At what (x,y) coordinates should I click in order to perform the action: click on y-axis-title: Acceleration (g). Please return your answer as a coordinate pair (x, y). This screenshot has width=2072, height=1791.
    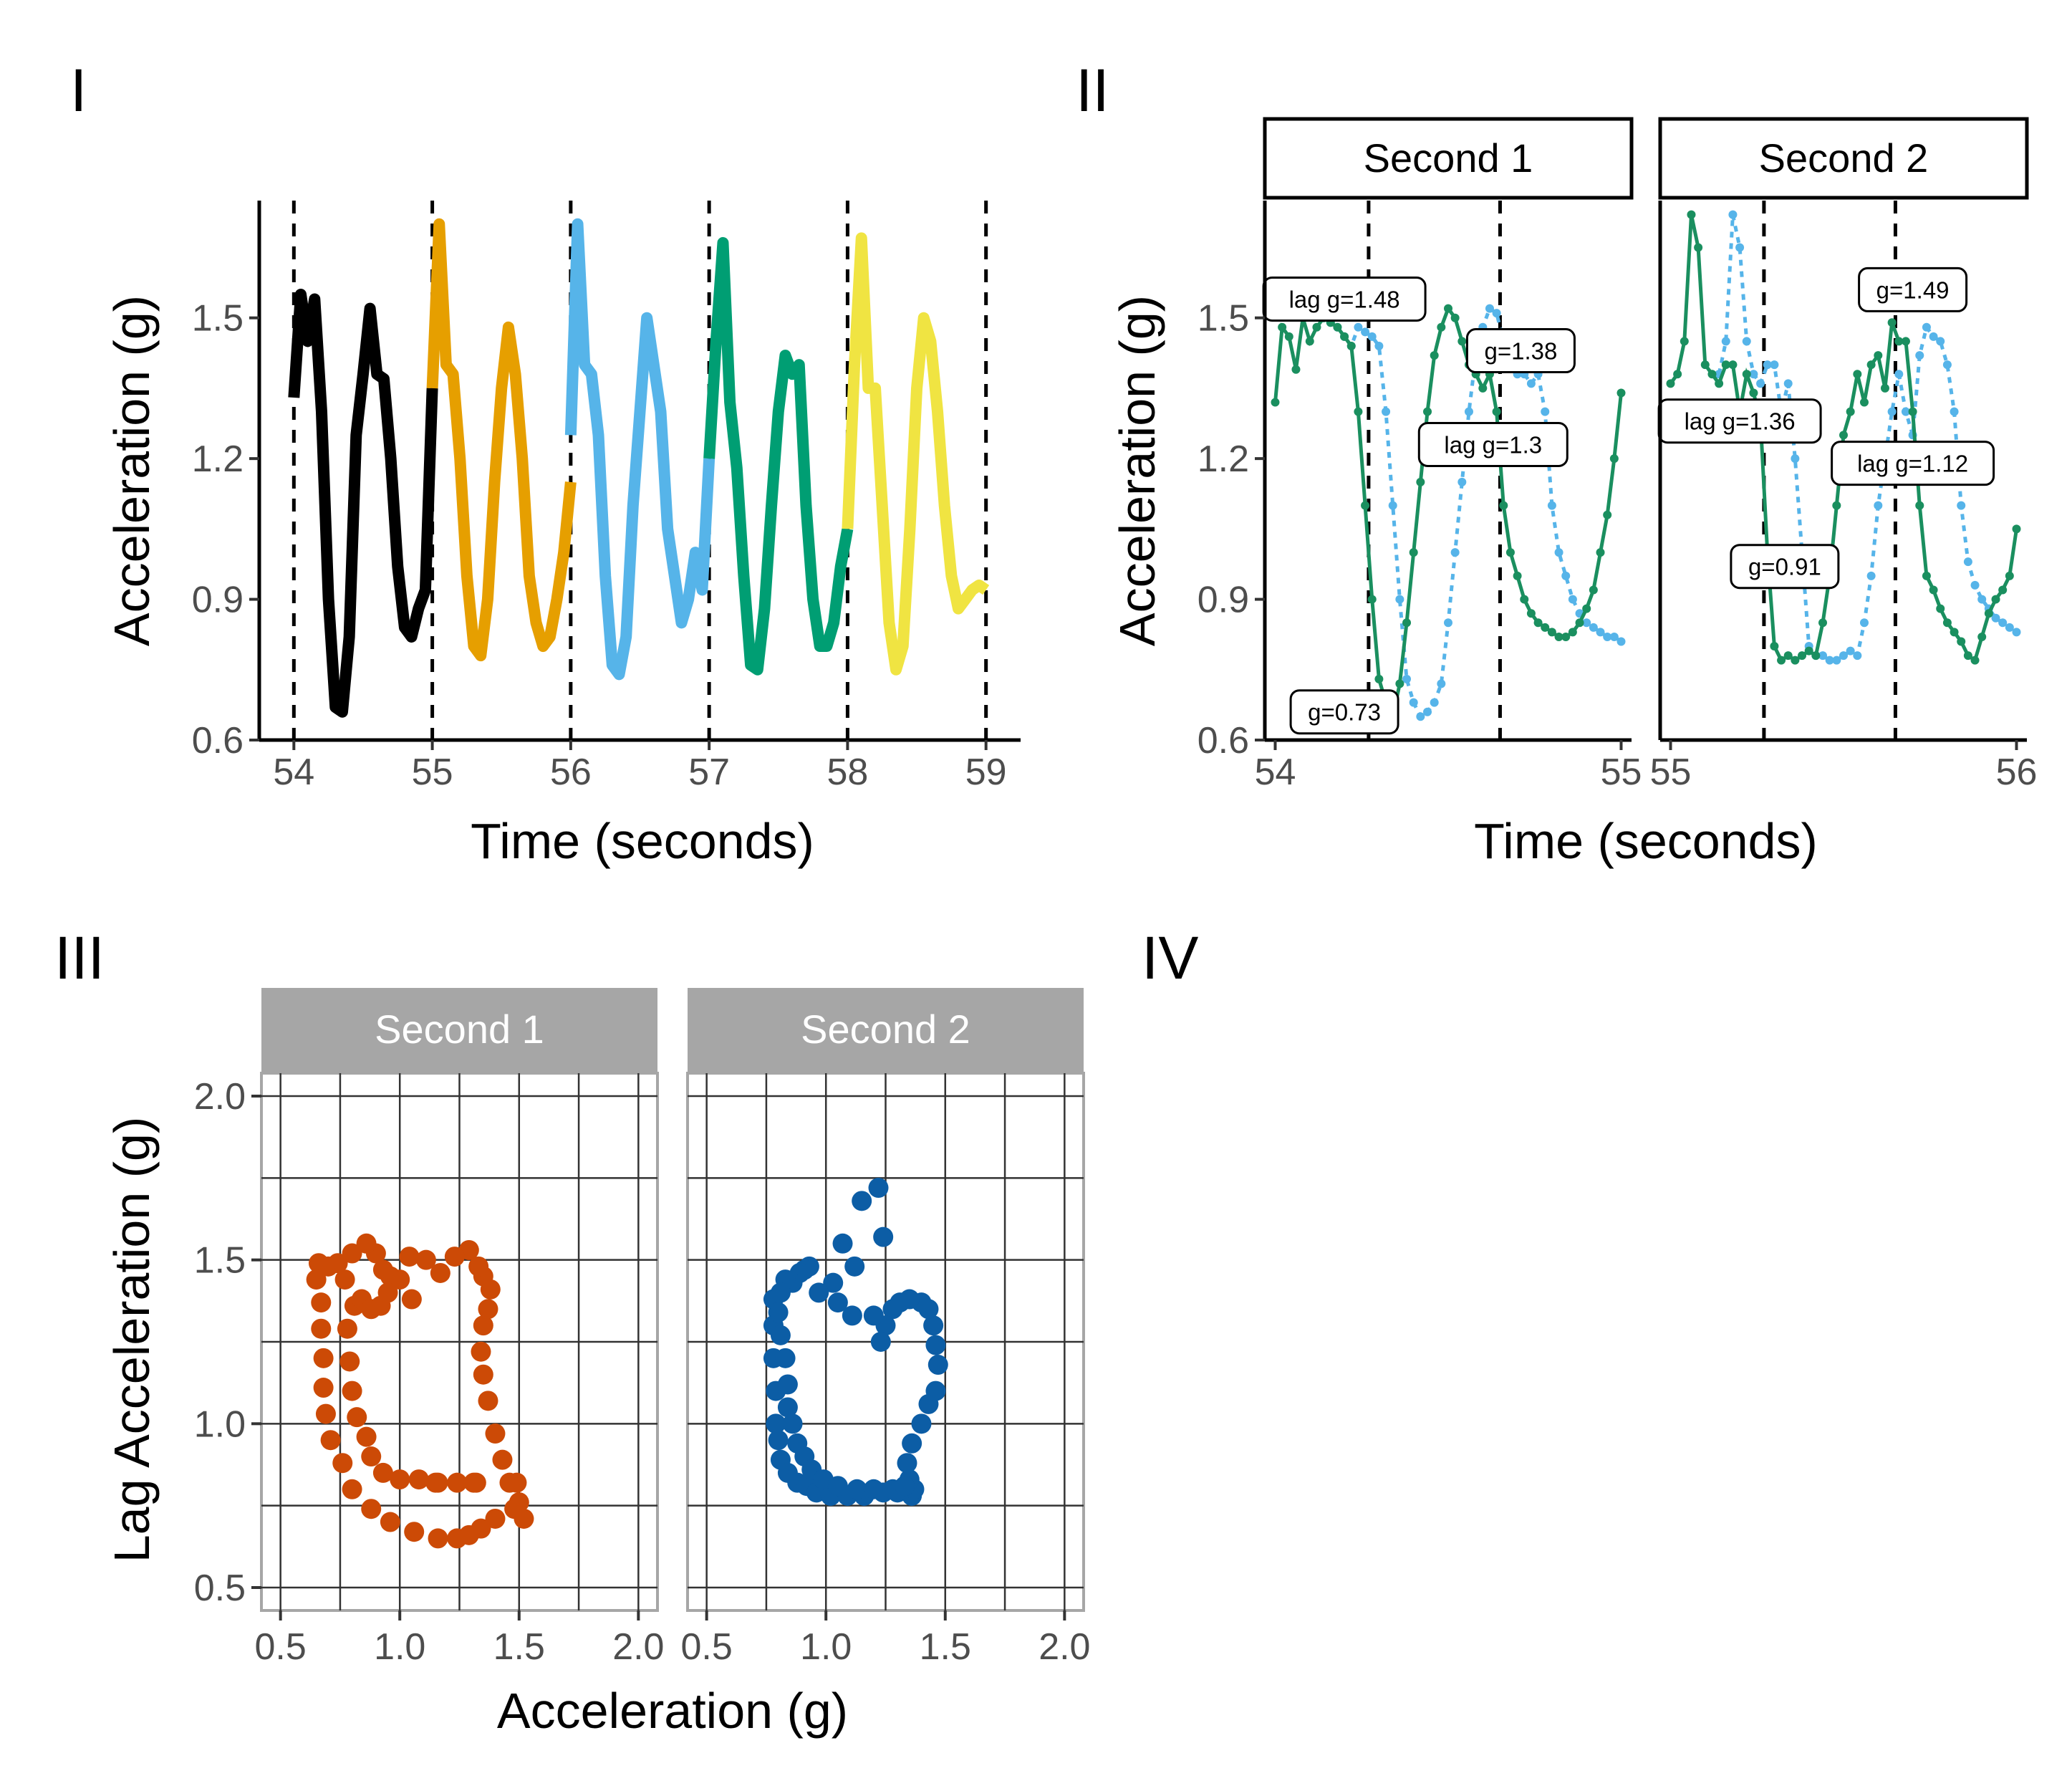
    Looking at the image, I should click on (132, 470).